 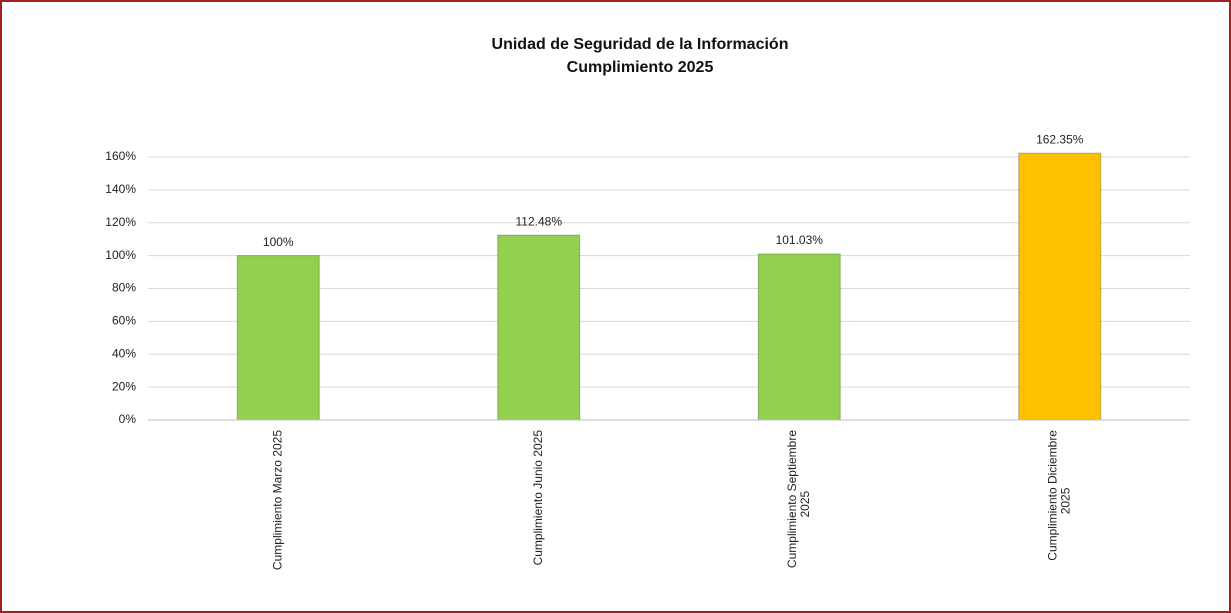 What do you see at coordinates (124, 386) in the screenshot?
I see `y-tick-label: 20%` at bounding box center [124, 386].